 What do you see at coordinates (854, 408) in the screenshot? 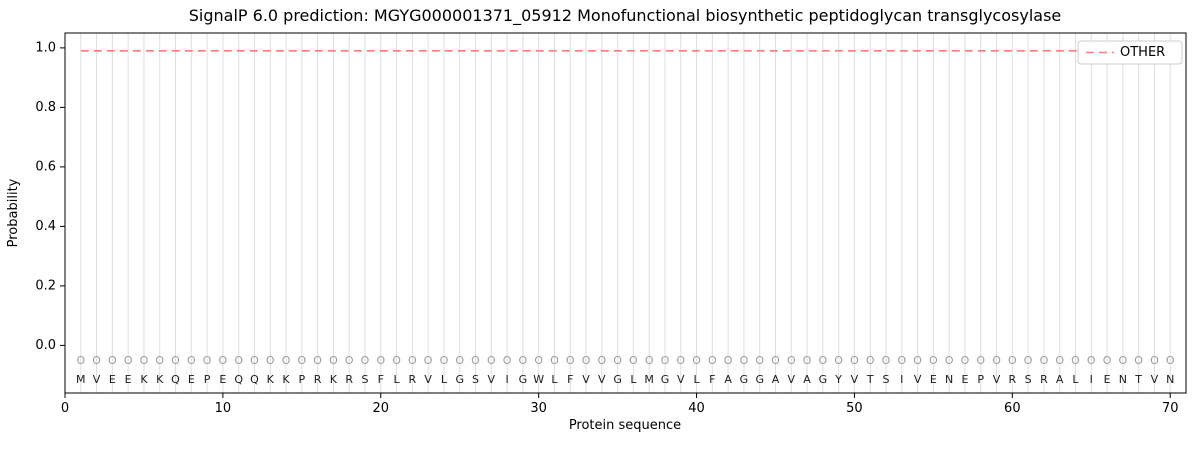
I see `x-tick-label: 50` at bounding box center [854, 408].